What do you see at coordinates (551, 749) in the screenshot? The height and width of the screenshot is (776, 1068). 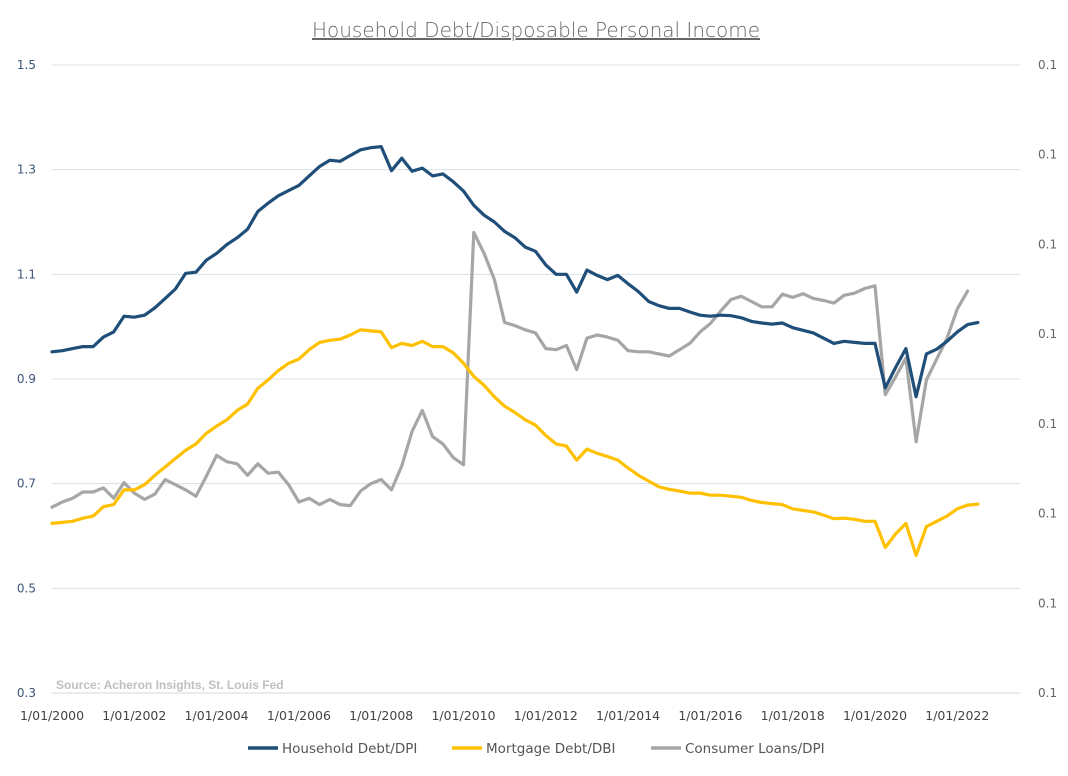 I see `legend-label: Mortgage Debt/DBI` at bounding box center [551, 749].